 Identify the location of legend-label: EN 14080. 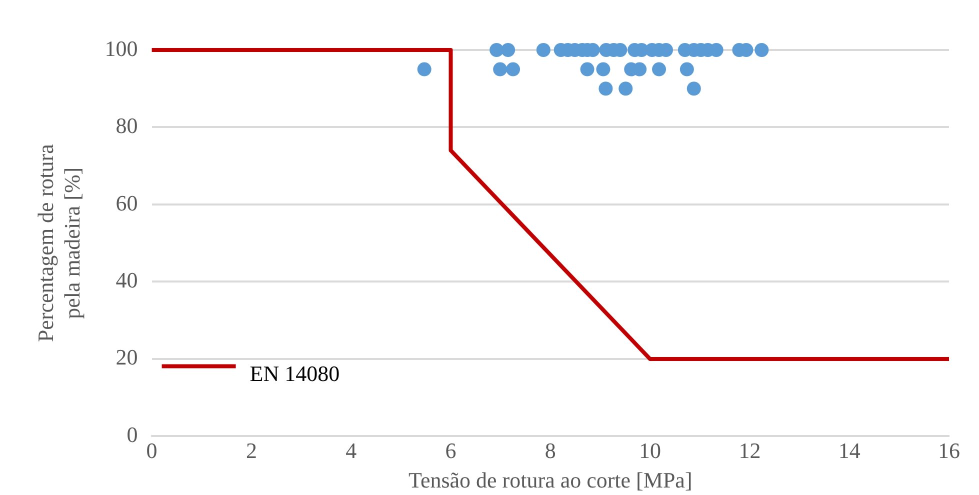
(295, 373).